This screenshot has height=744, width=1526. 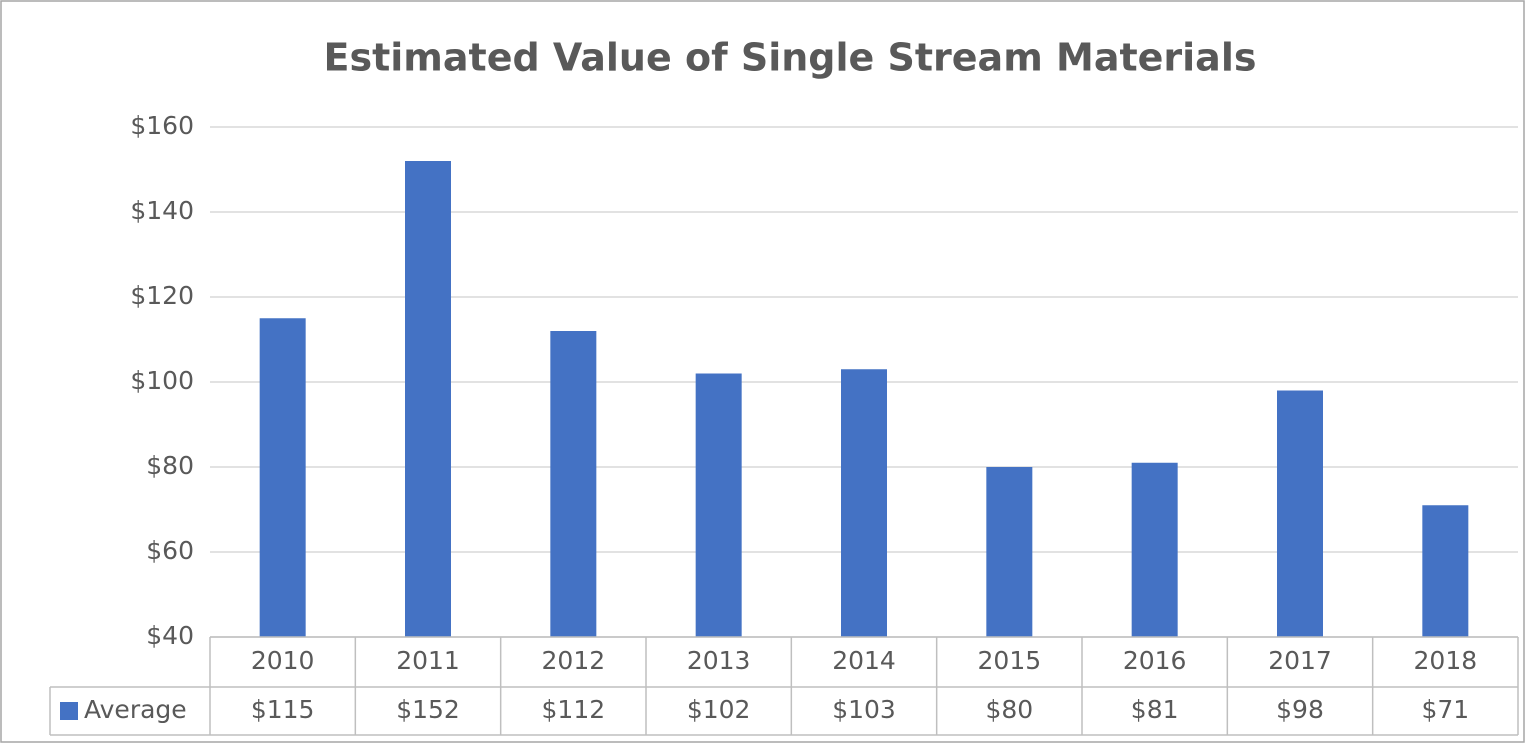 I want to click on x-tick-label: 2014, so click(x=864, y=660).